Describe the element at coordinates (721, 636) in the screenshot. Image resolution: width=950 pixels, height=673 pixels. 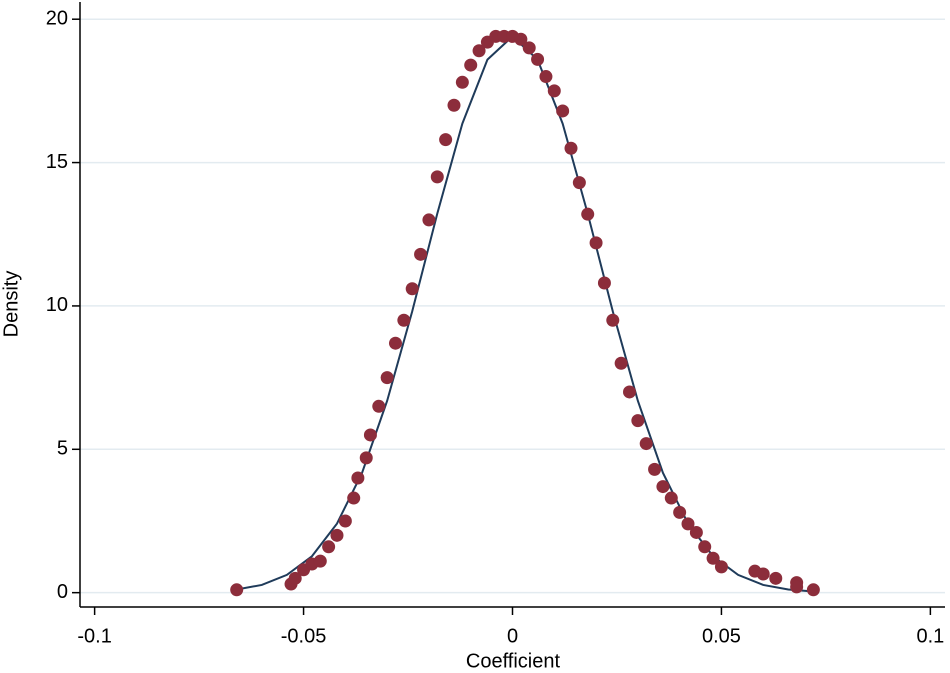
I see `x-tick-label: 0.05` at that location.